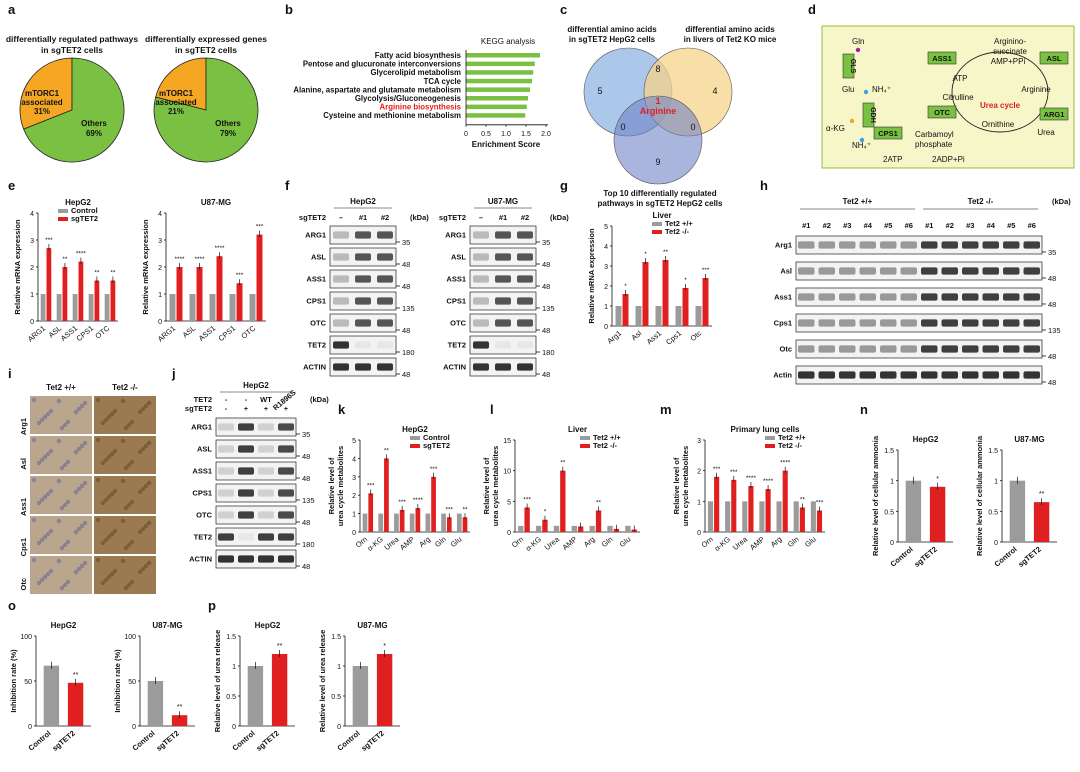 The width and height of the screenshot is (1080, 772). Describe the element at coordinates (888, 133) in the screenshot. I see `enzyme-cps1` at that location.